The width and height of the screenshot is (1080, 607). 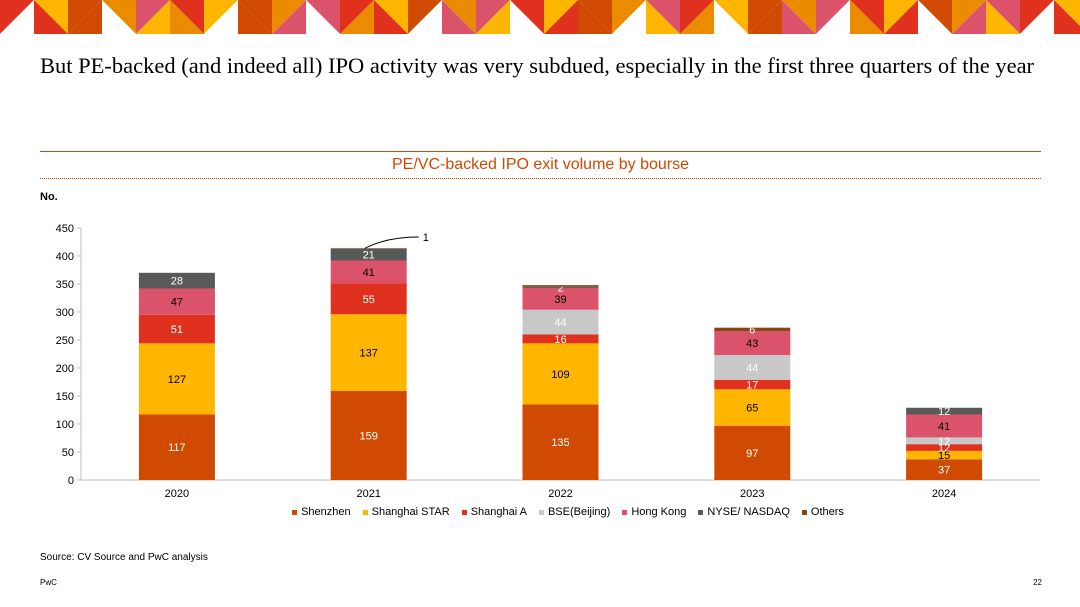 I want to click on chart-title: PE/VC-backed IPO exit volume by bourse, so click(x=540, y=164).